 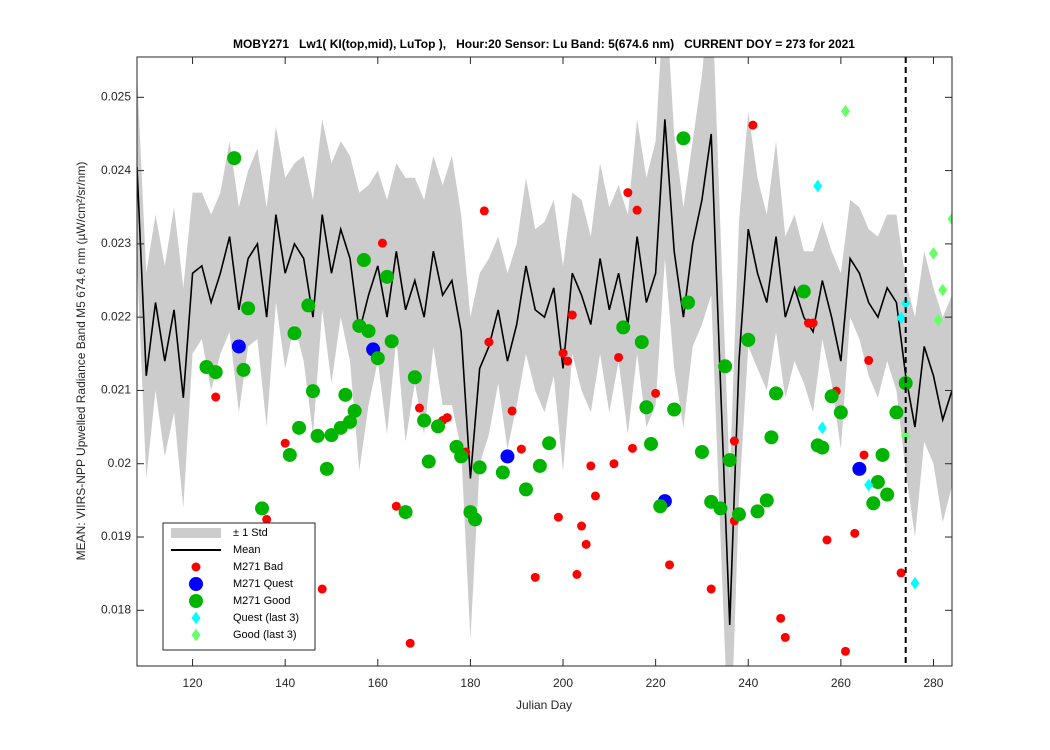 I want to click on legend-label: Good (last 3), so click(x=265, y=635).